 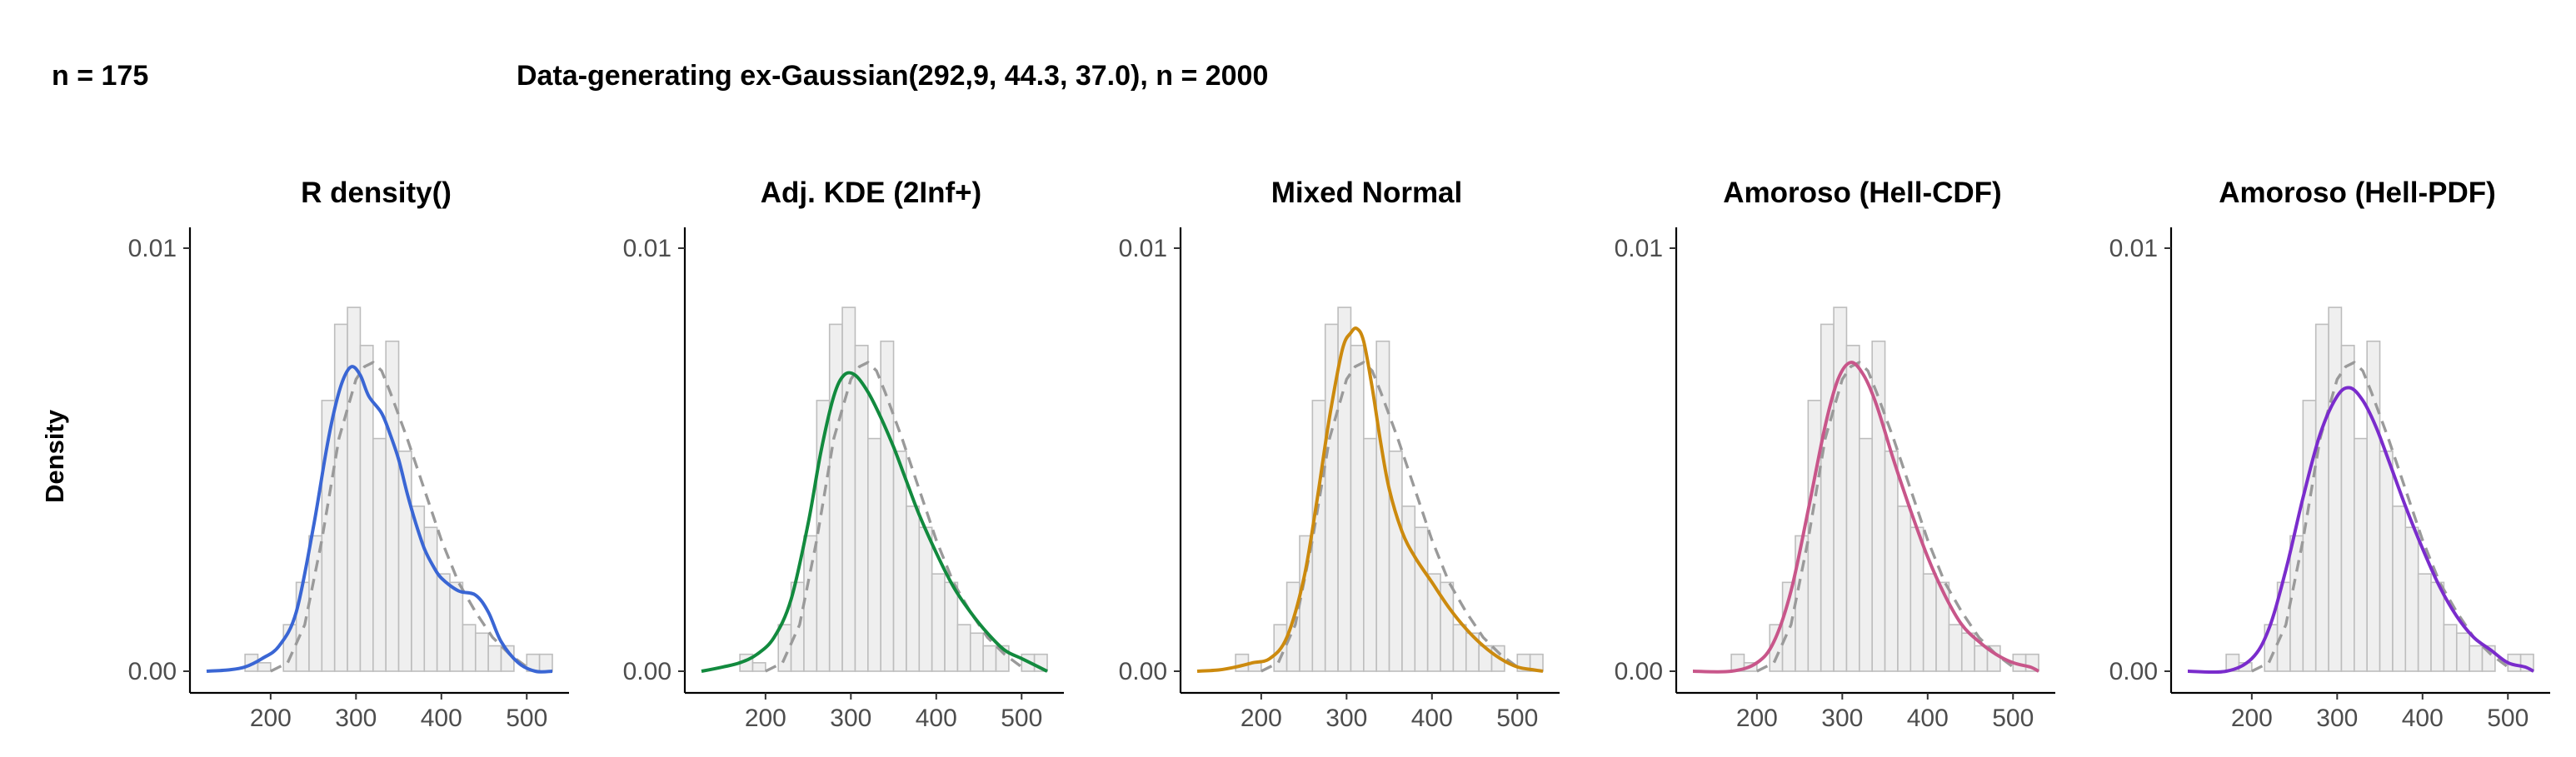 What do you see at coordinates (54, 456) in the screenshot?
I see `y-axis-label: Density` at bounding box center [54, 456].